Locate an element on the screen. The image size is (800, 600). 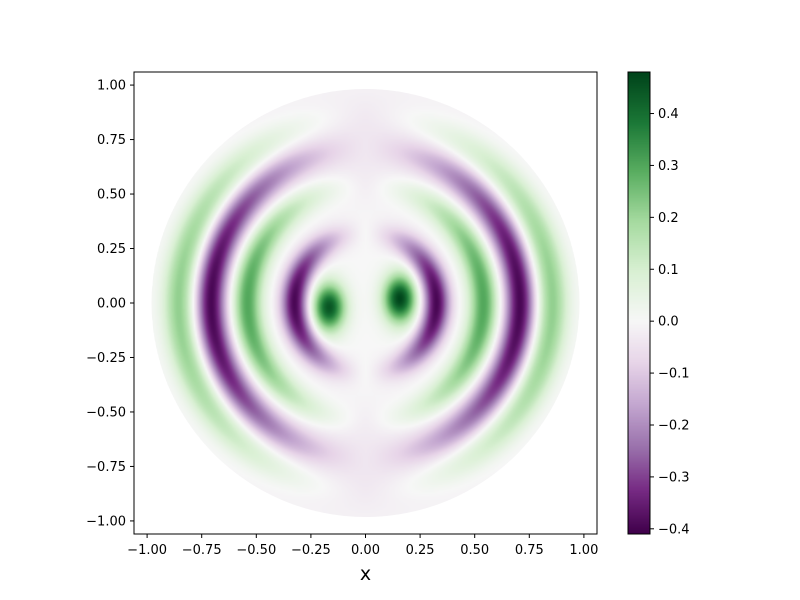
colorbar-tick-label: 0.1 is located at coordinates (668, 270).